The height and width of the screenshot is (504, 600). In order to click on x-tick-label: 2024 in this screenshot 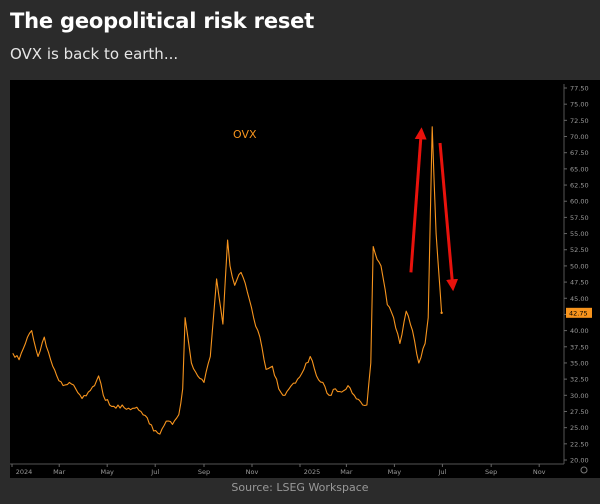, I will do `click(24, 472)`.